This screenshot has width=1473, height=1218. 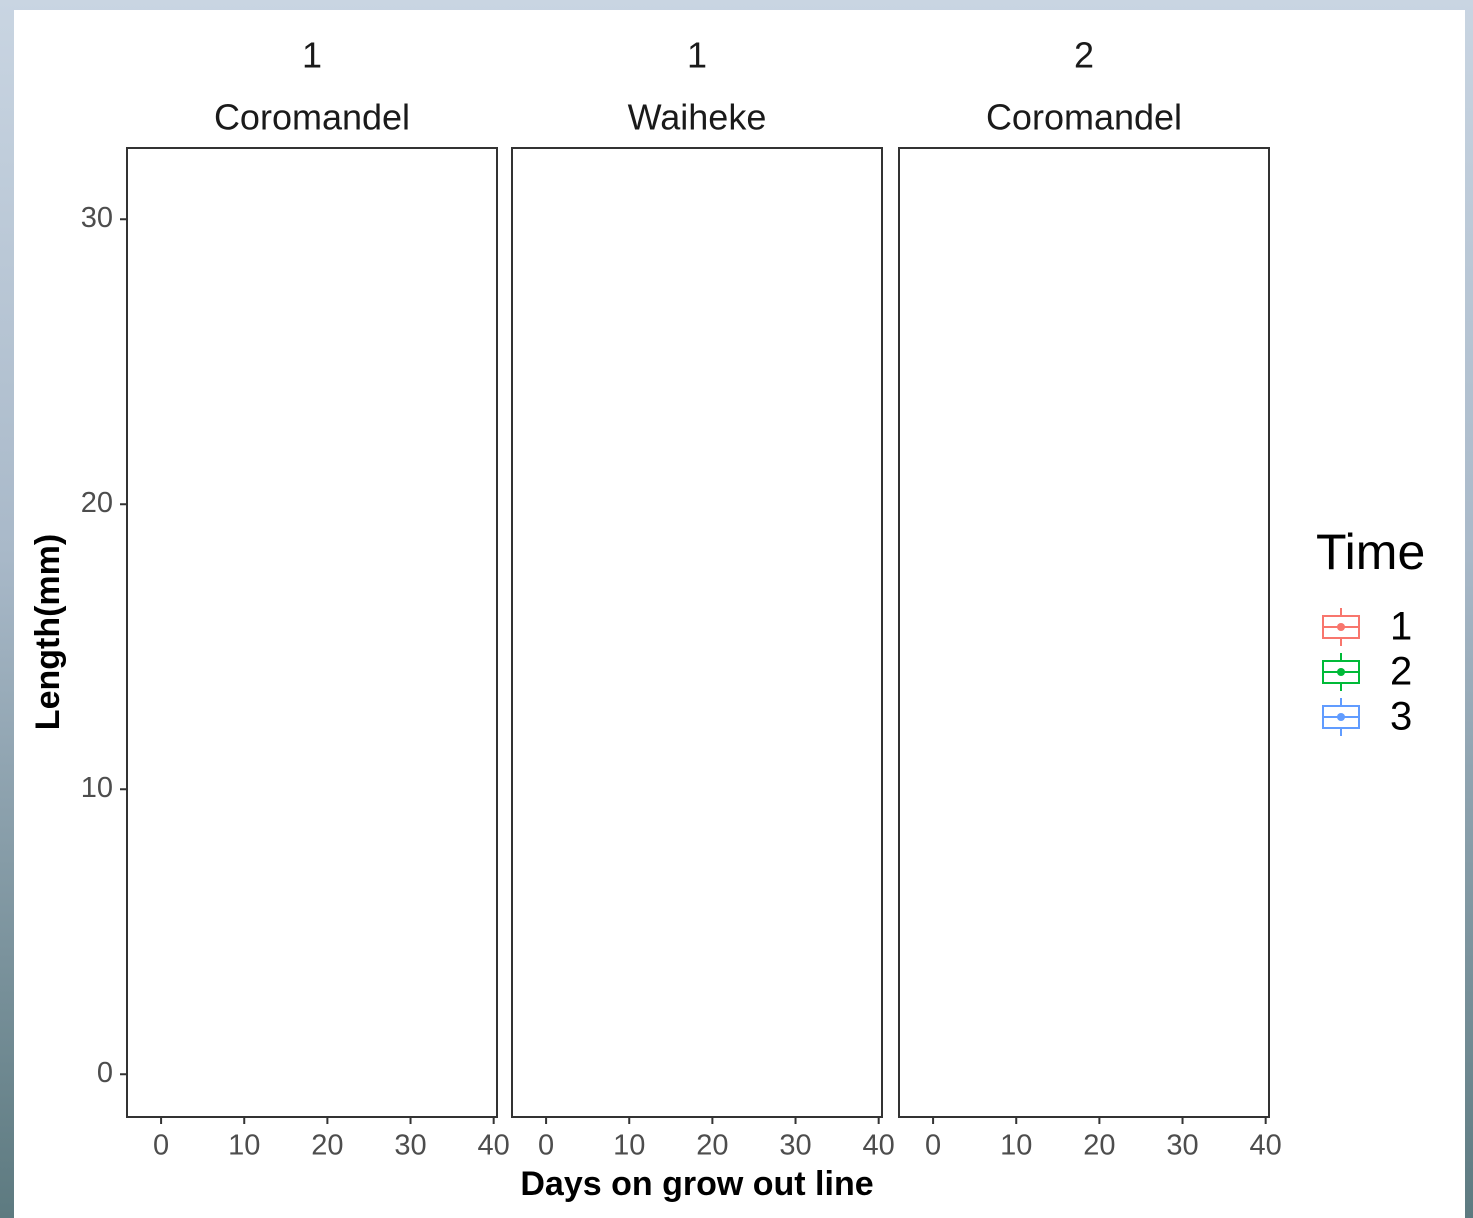 I want to click on y-tick-label: 20, so click(x=97, y=503).